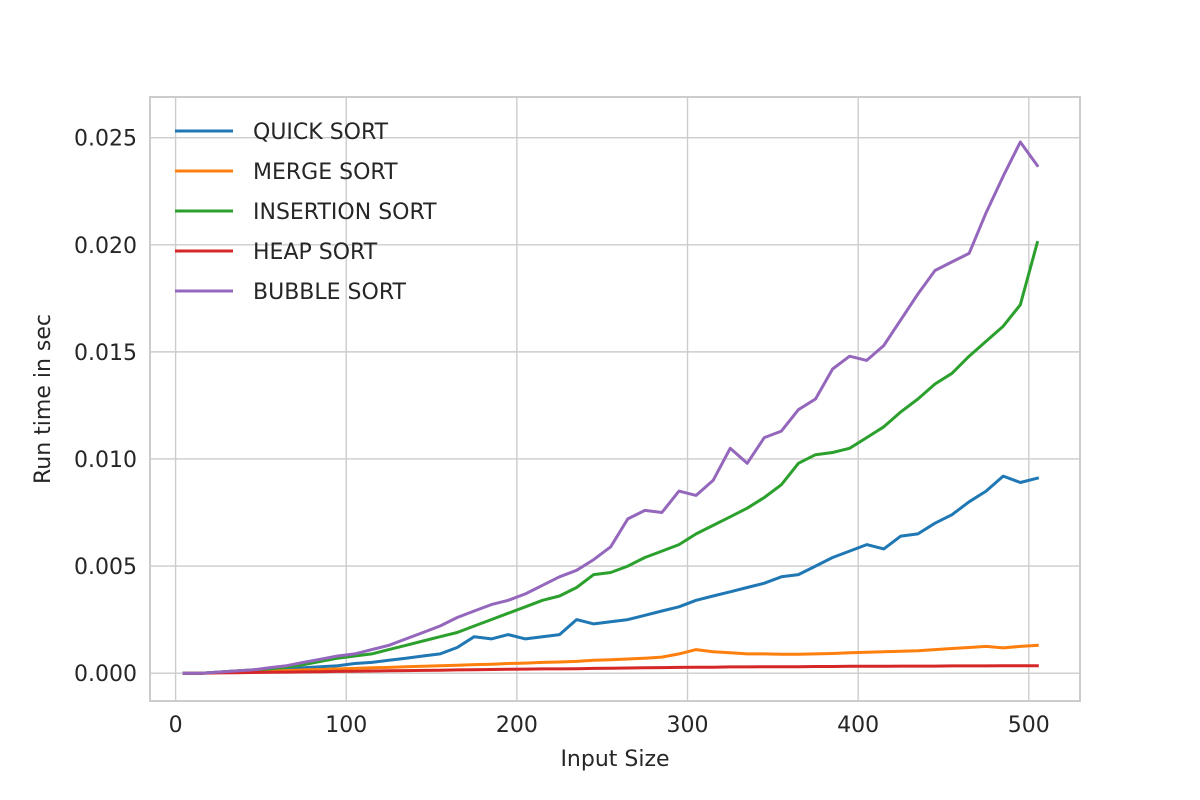 The width and height of the screenshot is (1200, 800). I want to click on y-tick-label: 0.005, so click(105, 567).